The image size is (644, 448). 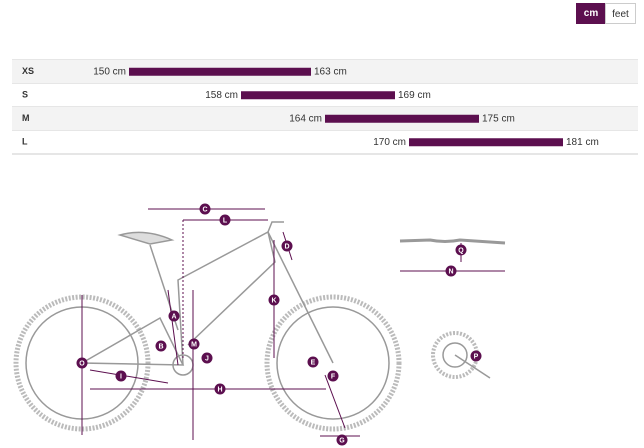 What do you see at coordinates (582, 142) in the screenshot?
I see `max-label: 181 cm` at bounding box center [582, 142].